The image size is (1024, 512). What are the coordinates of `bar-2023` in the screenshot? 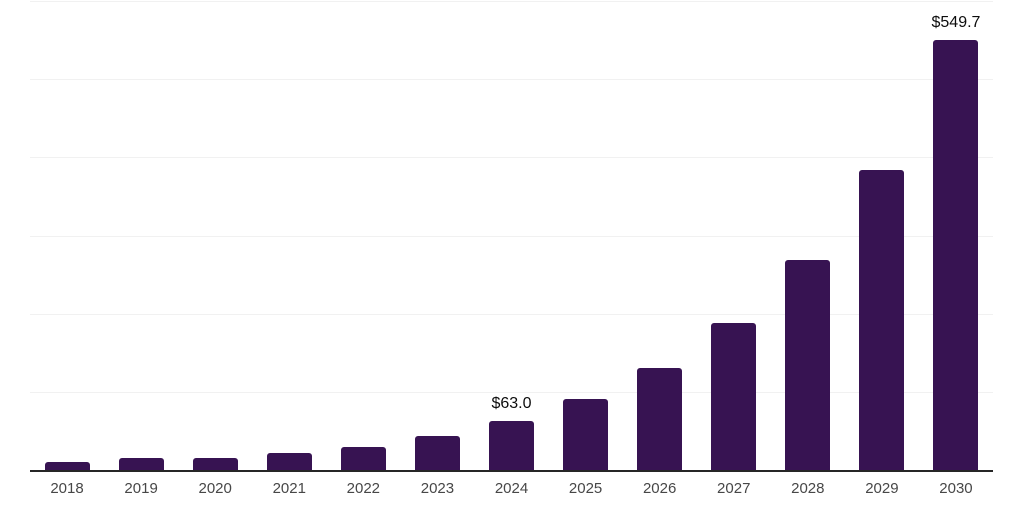 It's located at (437, 453).